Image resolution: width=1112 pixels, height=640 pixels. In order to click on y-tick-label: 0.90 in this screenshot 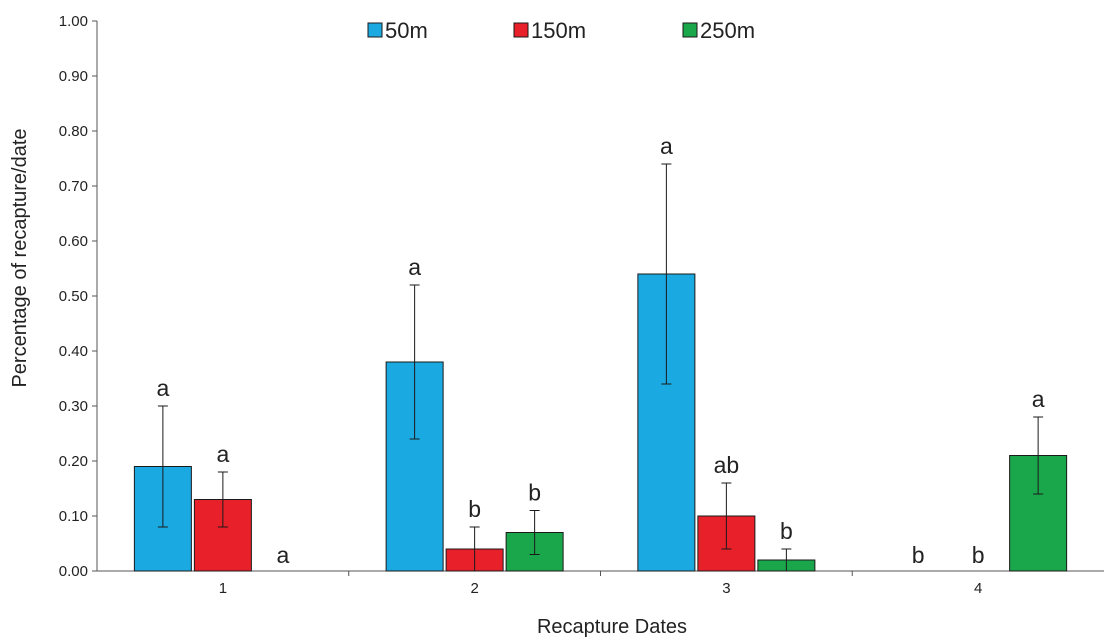, I will do `click(73, 76)`.